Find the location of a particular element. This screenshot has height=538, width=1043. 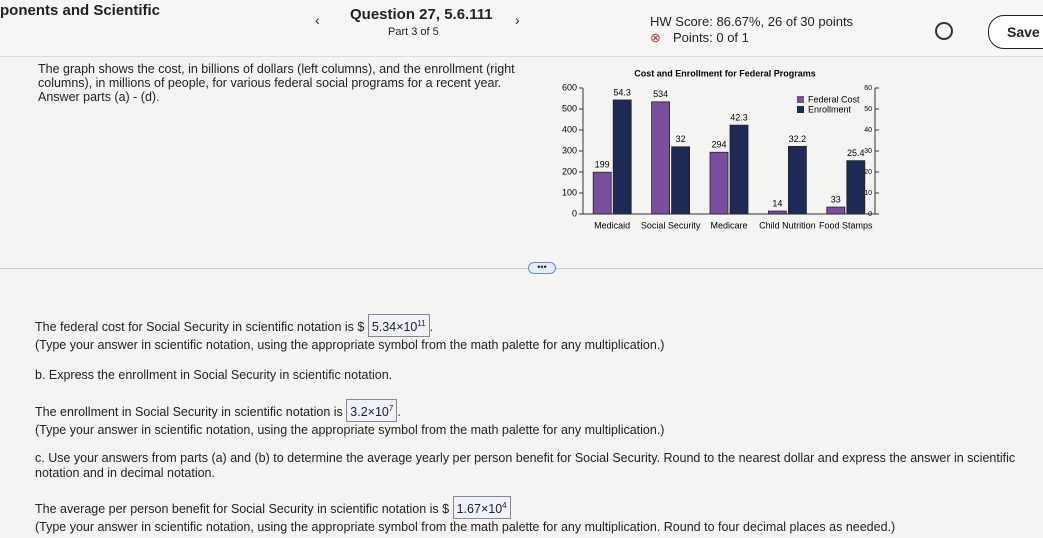

answer-mantissa: 3.2×10 is located at coordinates (369, 412).